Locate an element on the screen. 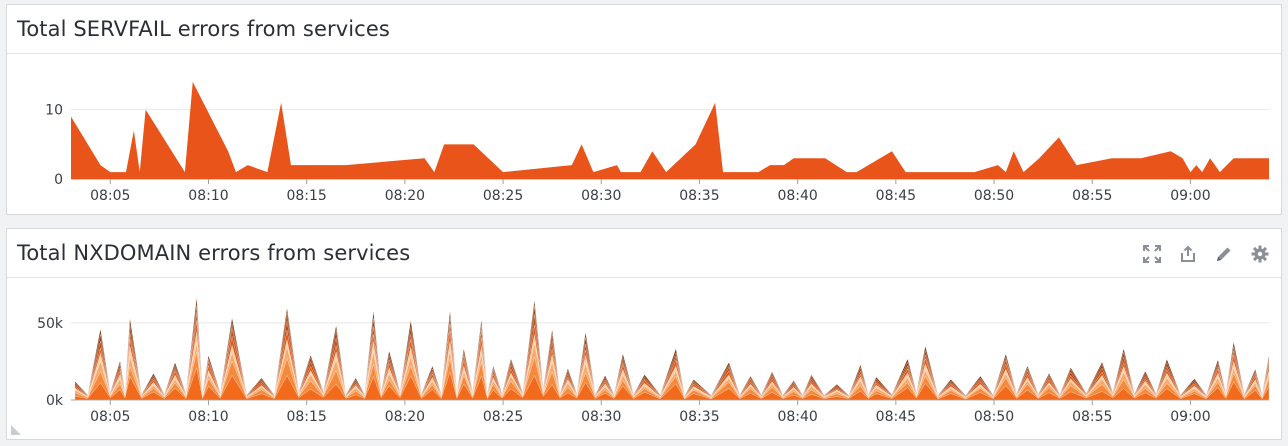 This screenshot has width=1288, height=446. share-button is located at coordinates (1188, 254).